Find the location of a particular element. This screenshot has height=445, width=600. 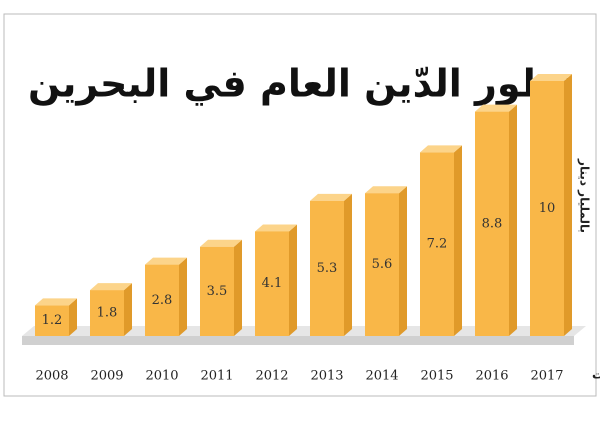

y-axis-label: بالمليار دينار is located at coordinates (585, 195).